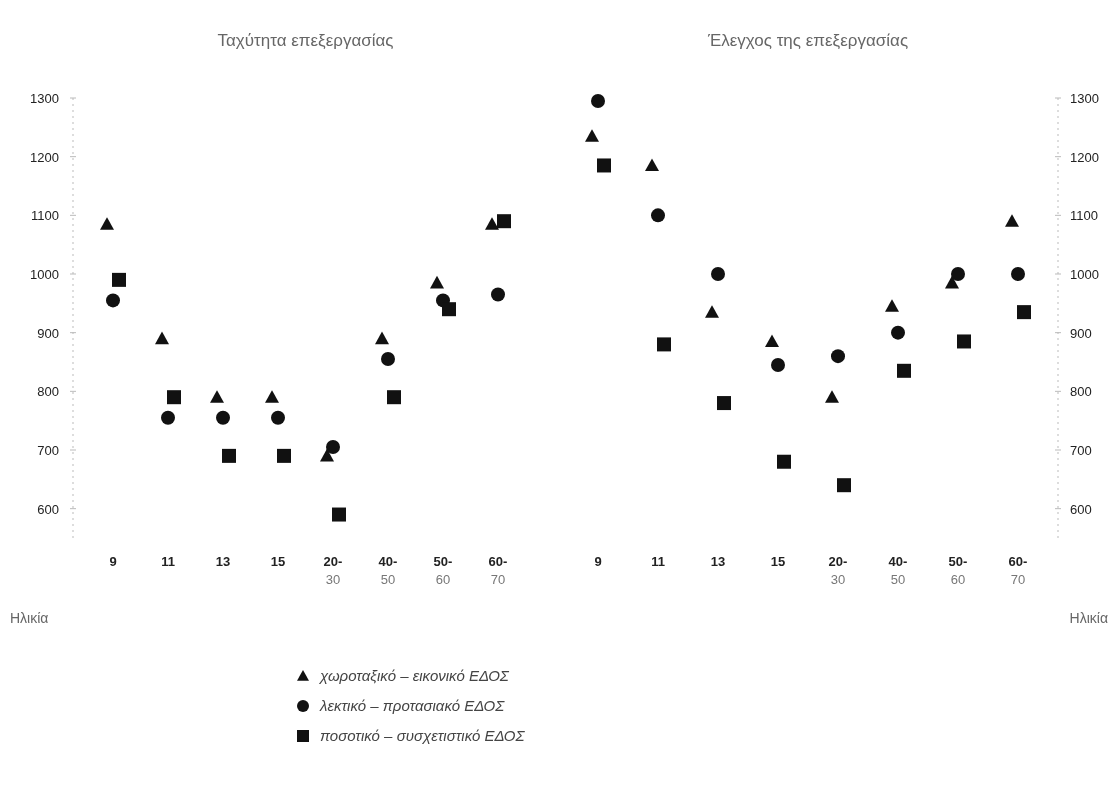  Describe the element at coordinates (1084, 157) in the screenshot. I see `y2-tick-label: 1200` at that location.